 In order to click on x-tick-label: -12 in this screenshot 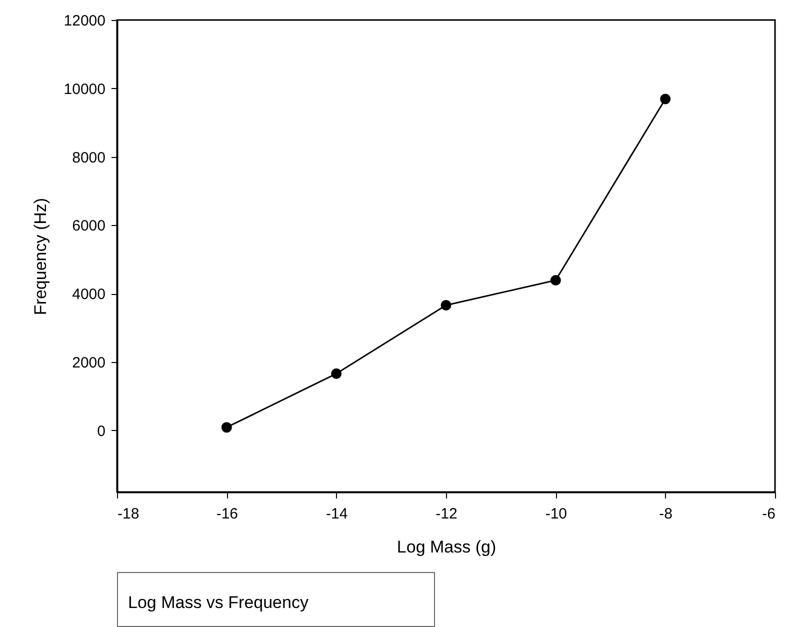, I will do `click(447, 514)`.